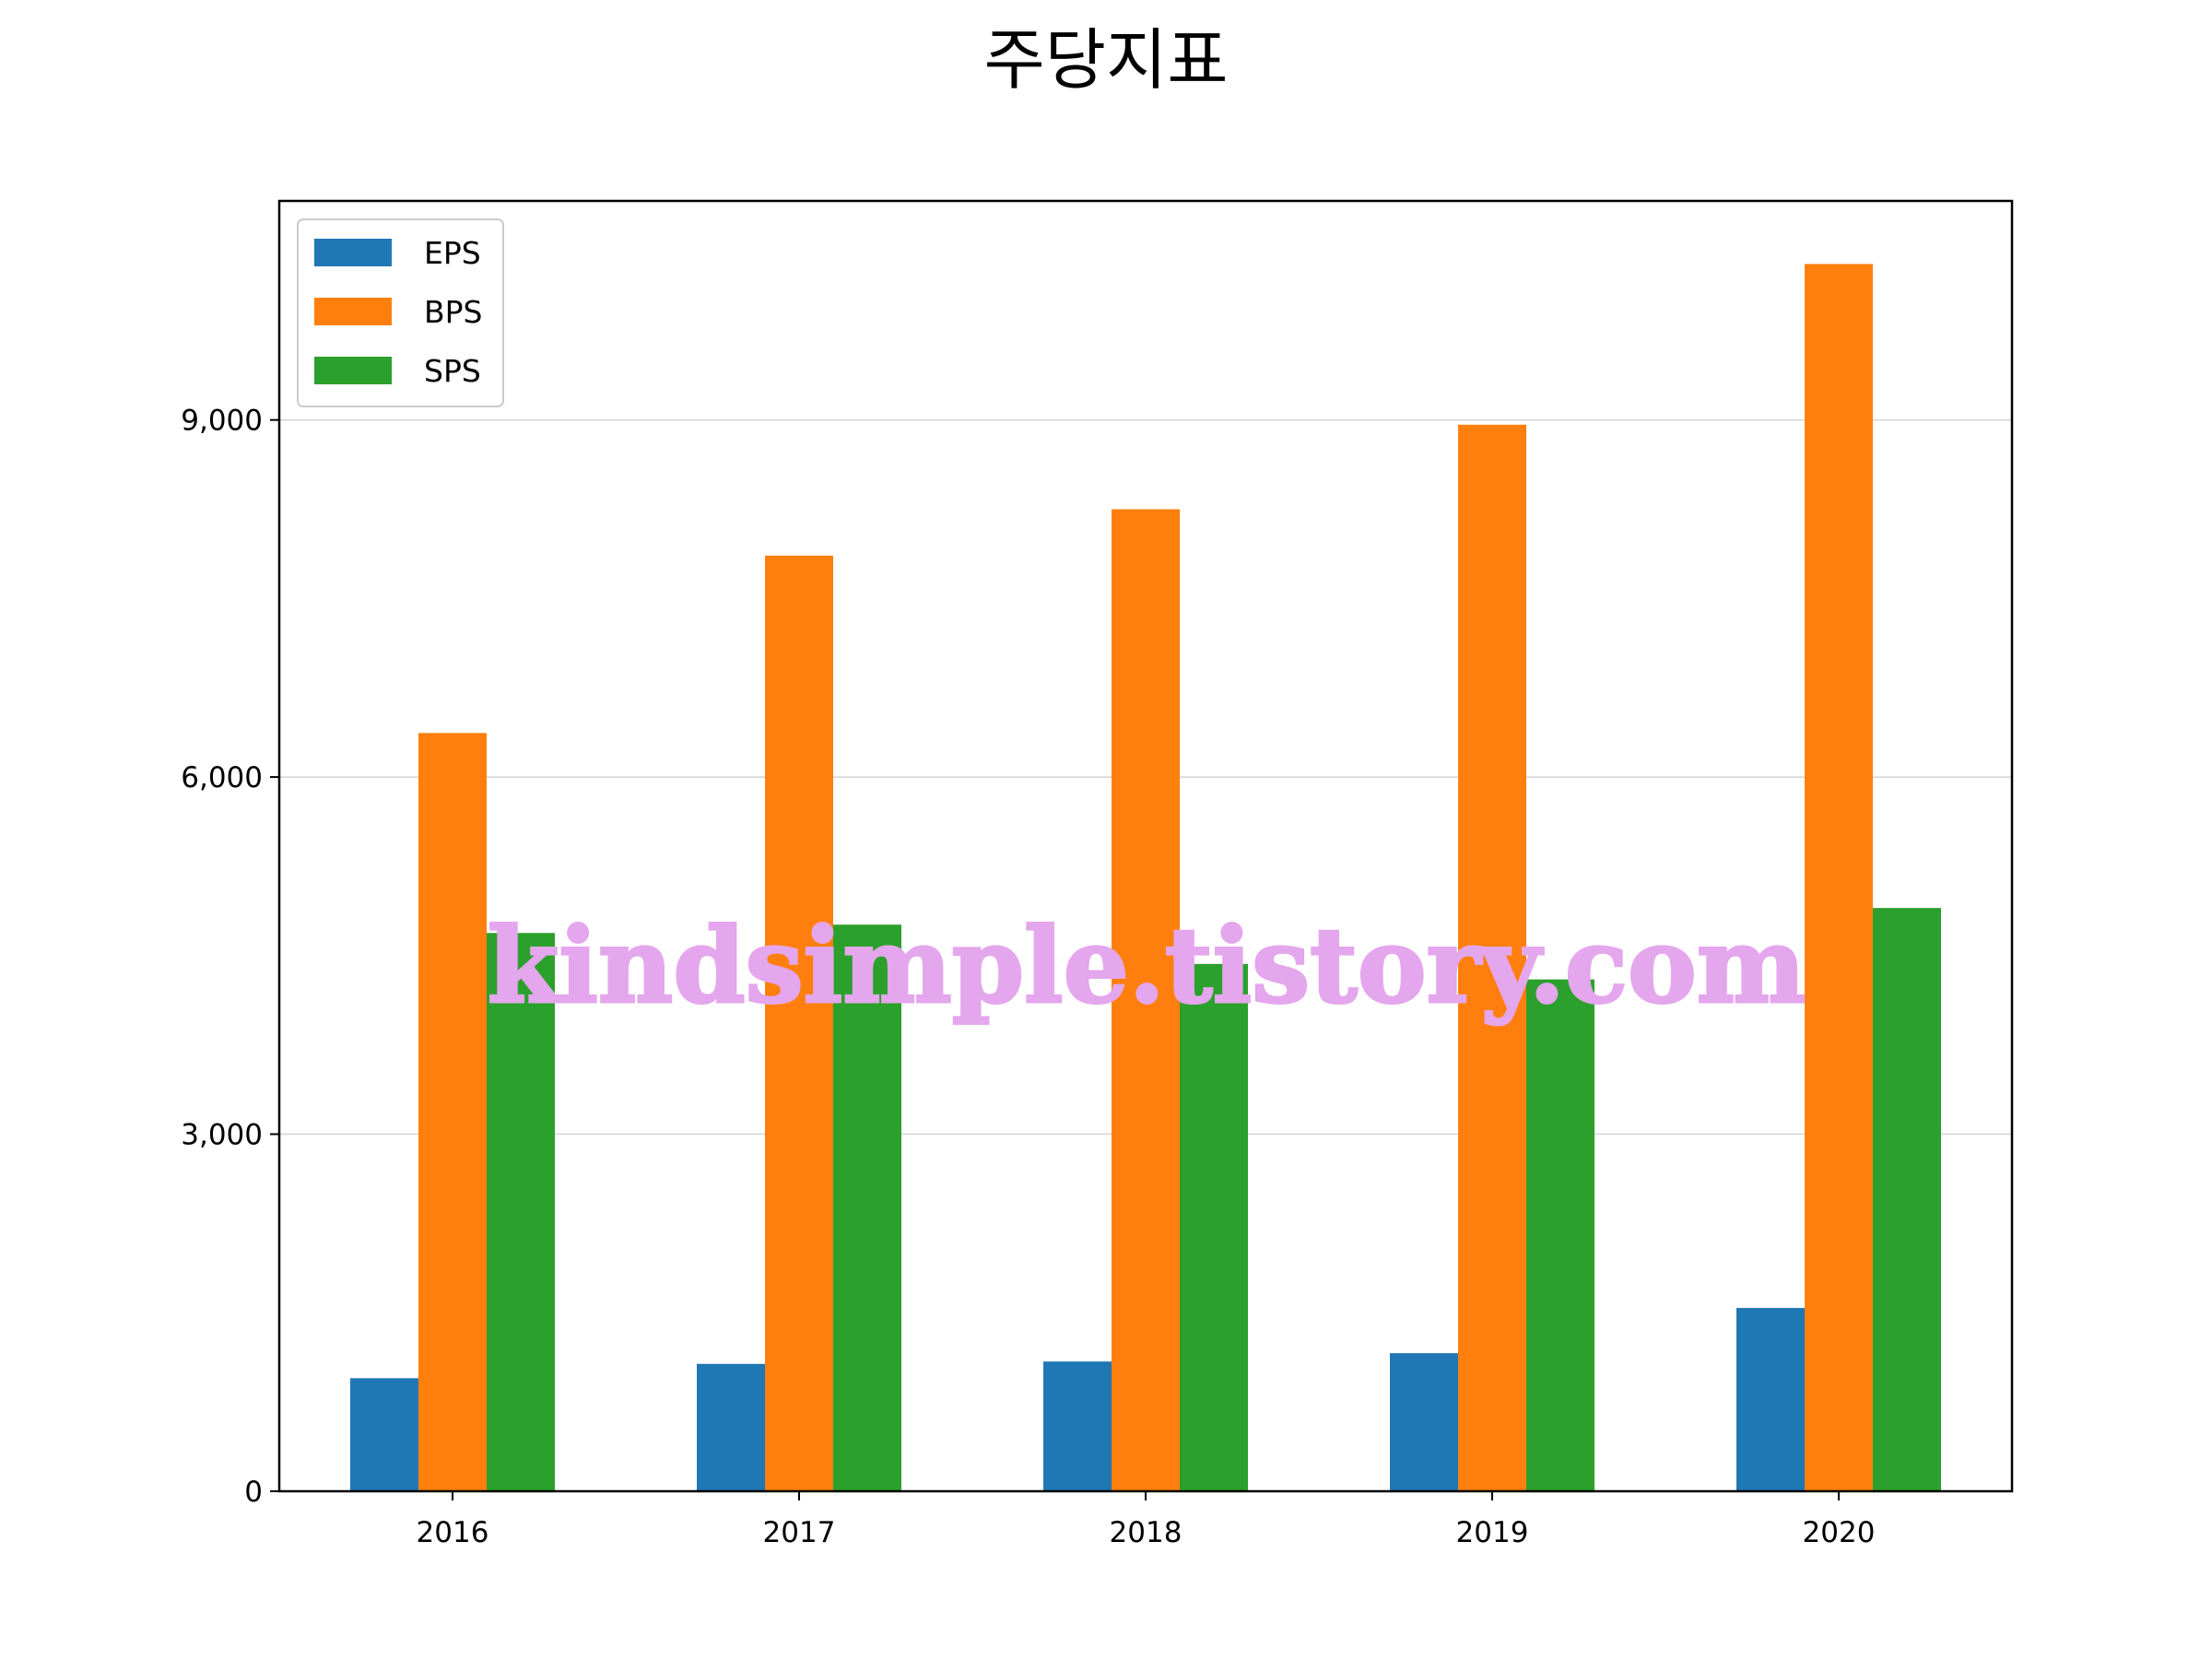  Describe the element at coordinates (400, 312) in the screenshot. I see `legend: EPS BPS SPS` at that location.